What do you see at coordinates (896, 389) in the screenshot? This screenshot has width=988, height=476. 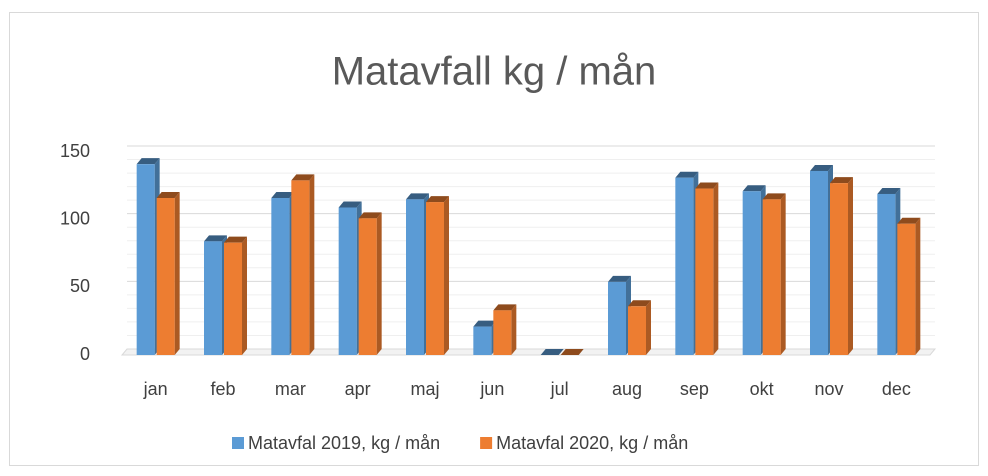 I see `x-tick-label: dec` at bounding box center [896, 389].